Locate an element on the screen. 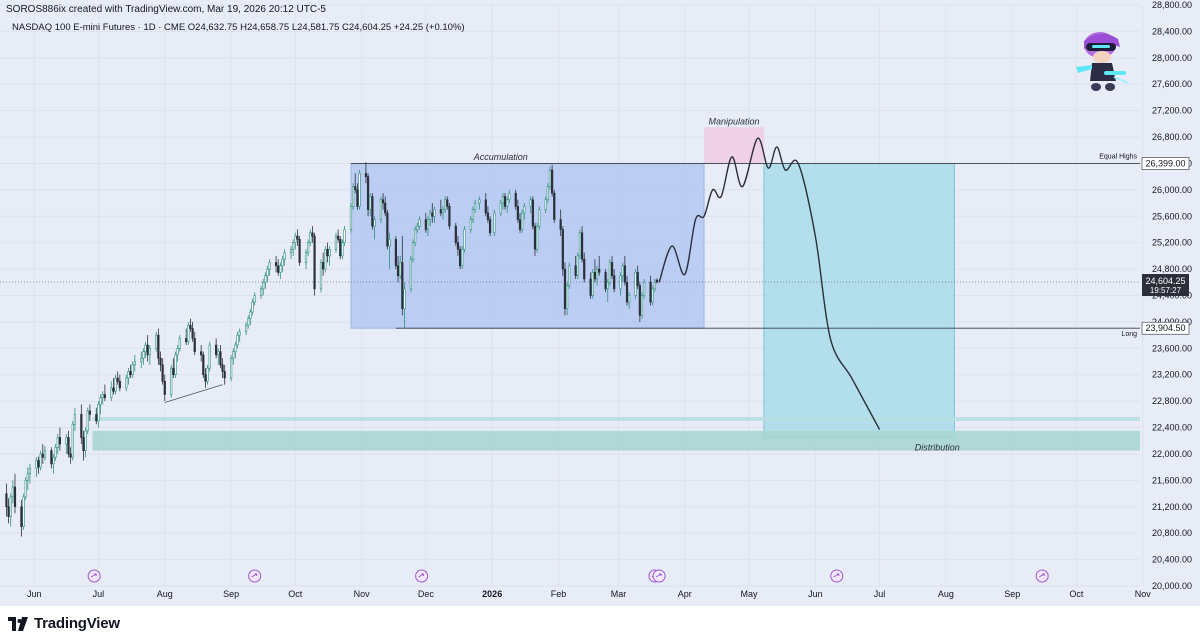  x-tick-label: Feb is located at coordinates (559, 594).